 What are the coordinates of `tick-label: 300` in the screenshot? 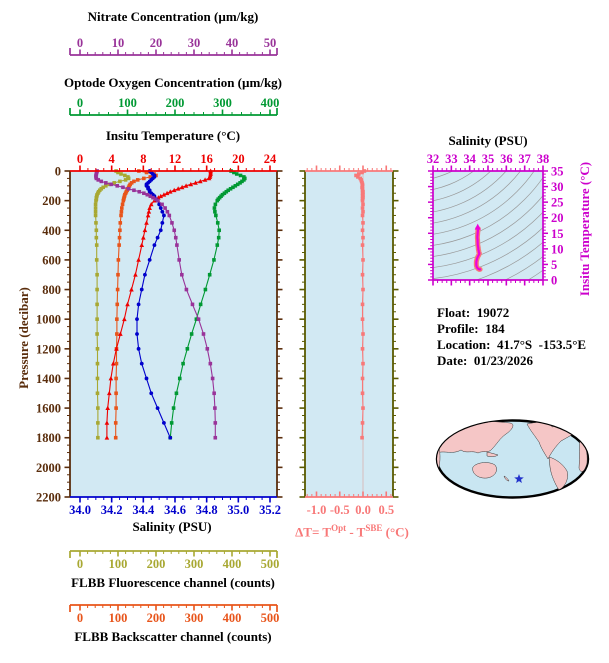 It's located at (222, 103).